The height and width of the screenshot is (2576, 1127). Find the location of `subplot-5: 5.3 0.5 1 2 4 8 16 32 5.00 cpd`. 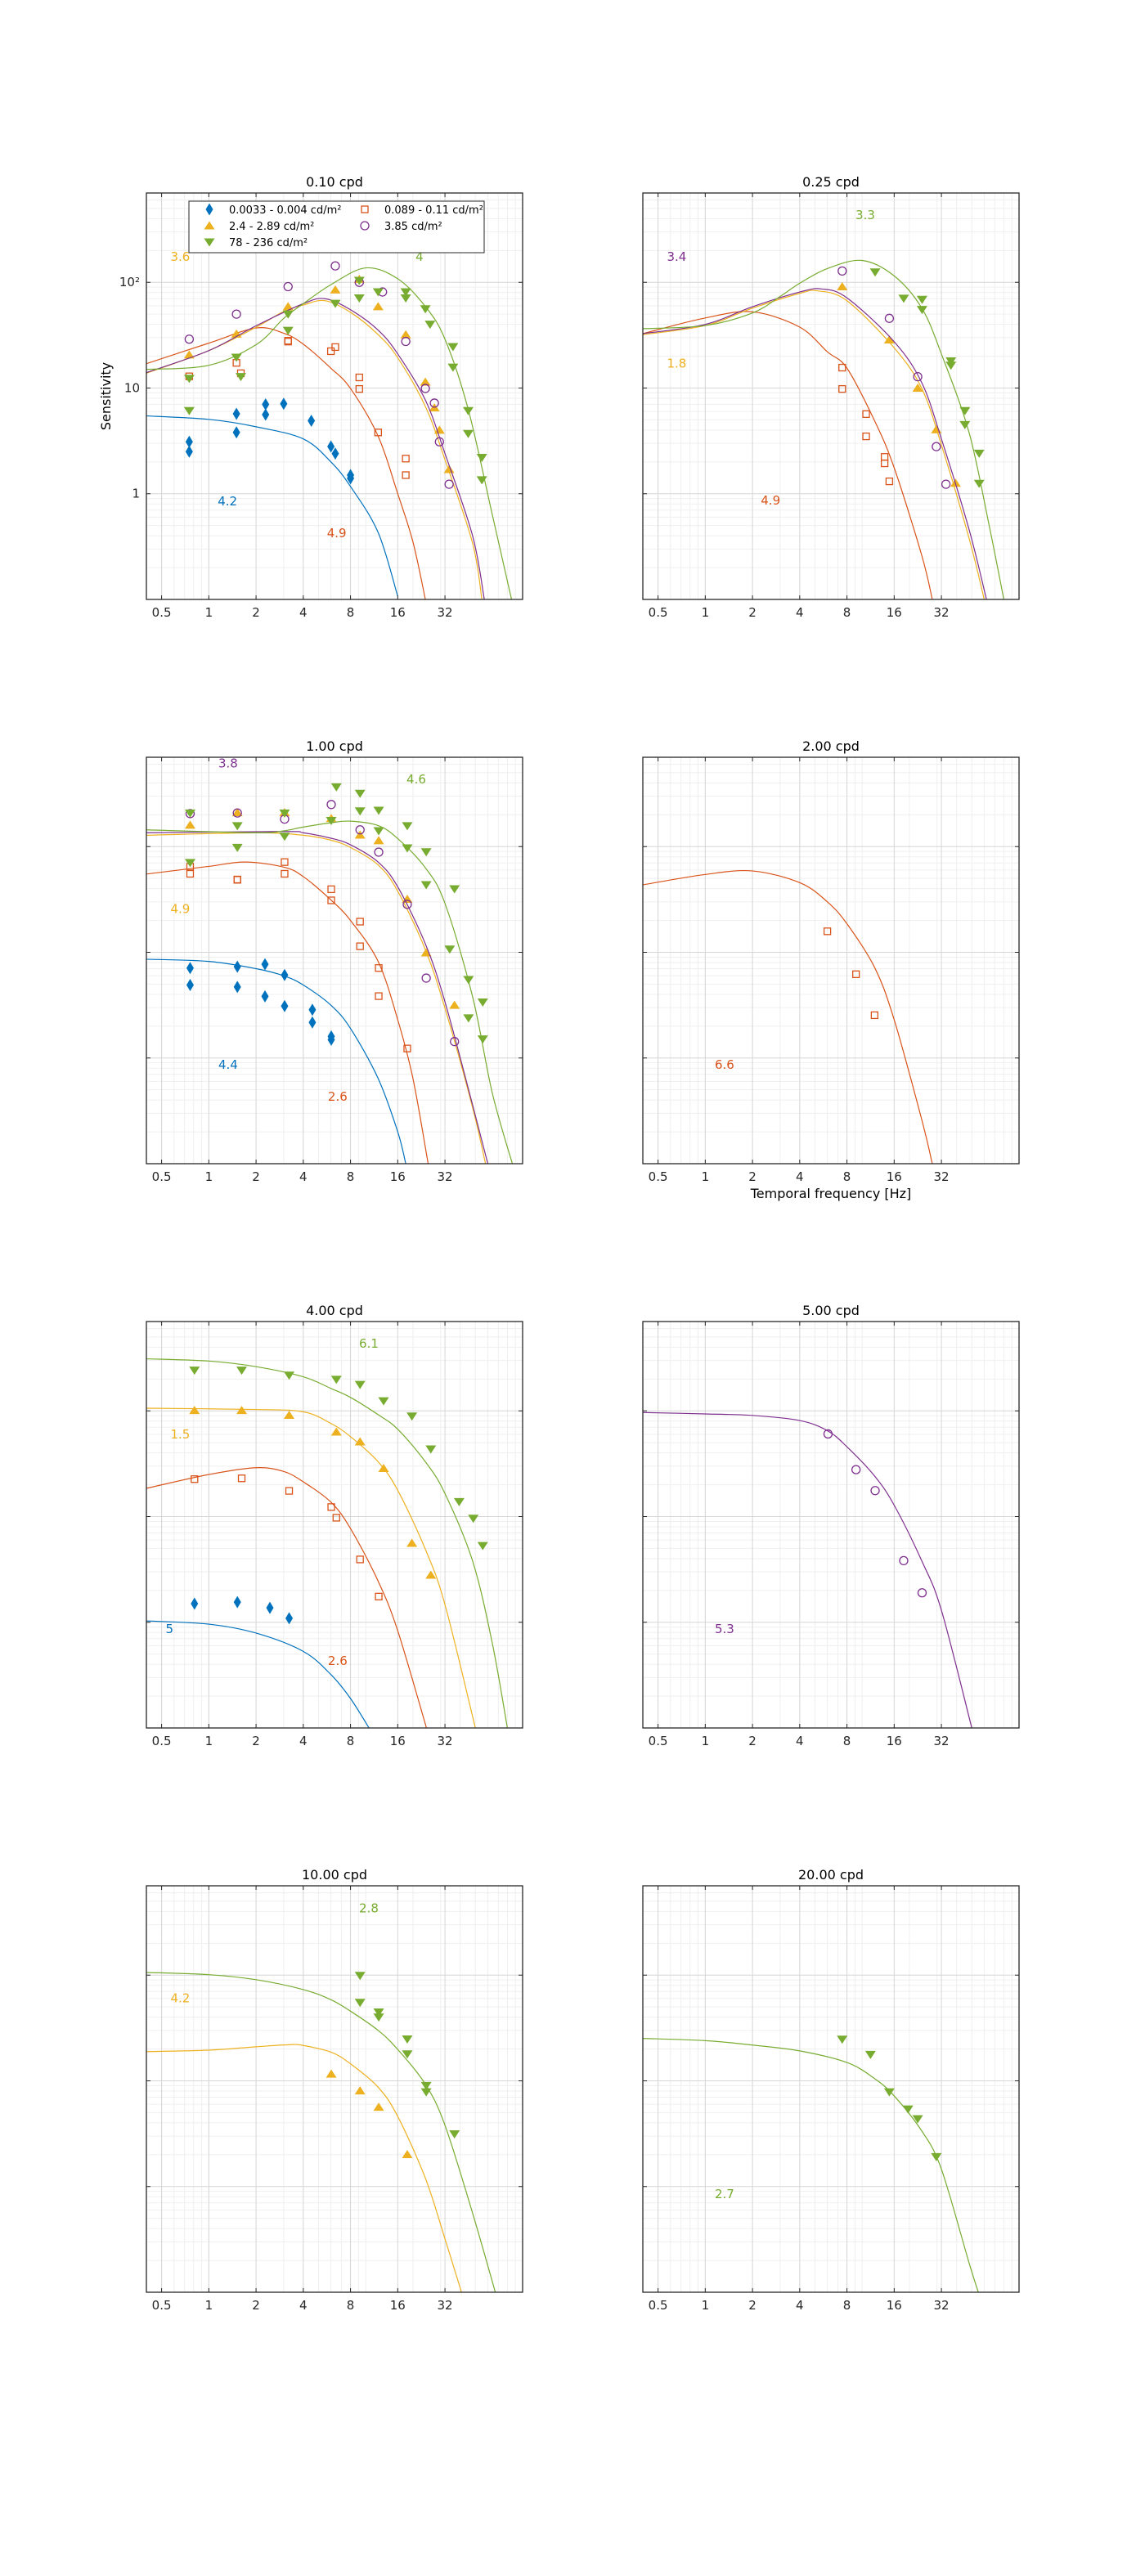

subplot-5: 5.3 0.5 1 2 4 8 16 32 5.00 cpd is located at coordinates (831, 1526).